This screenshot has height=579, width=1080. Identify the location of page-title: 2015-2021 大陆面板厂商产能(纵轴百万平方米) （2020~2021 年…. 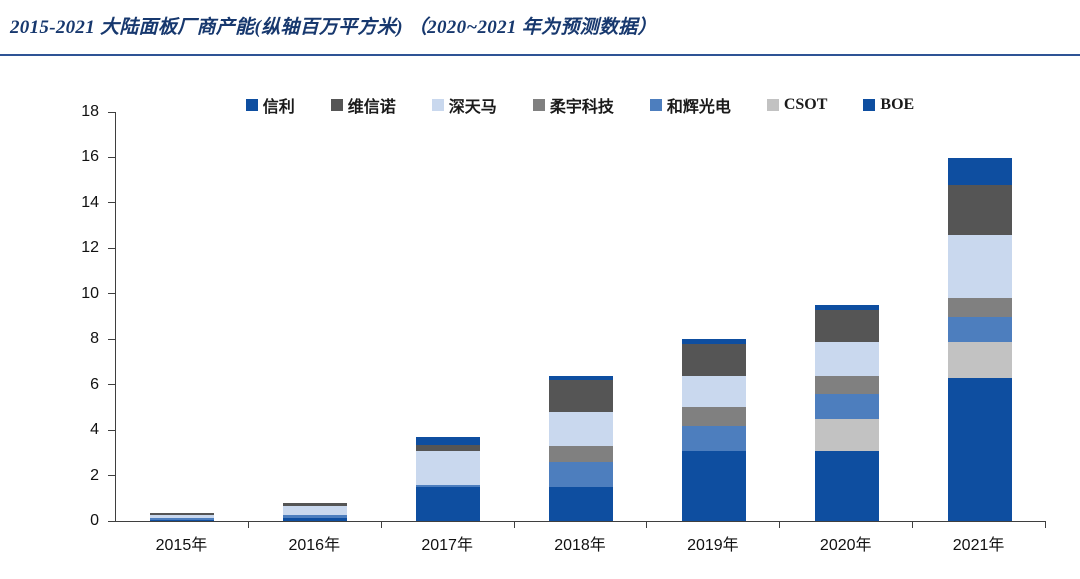
(333, 27).